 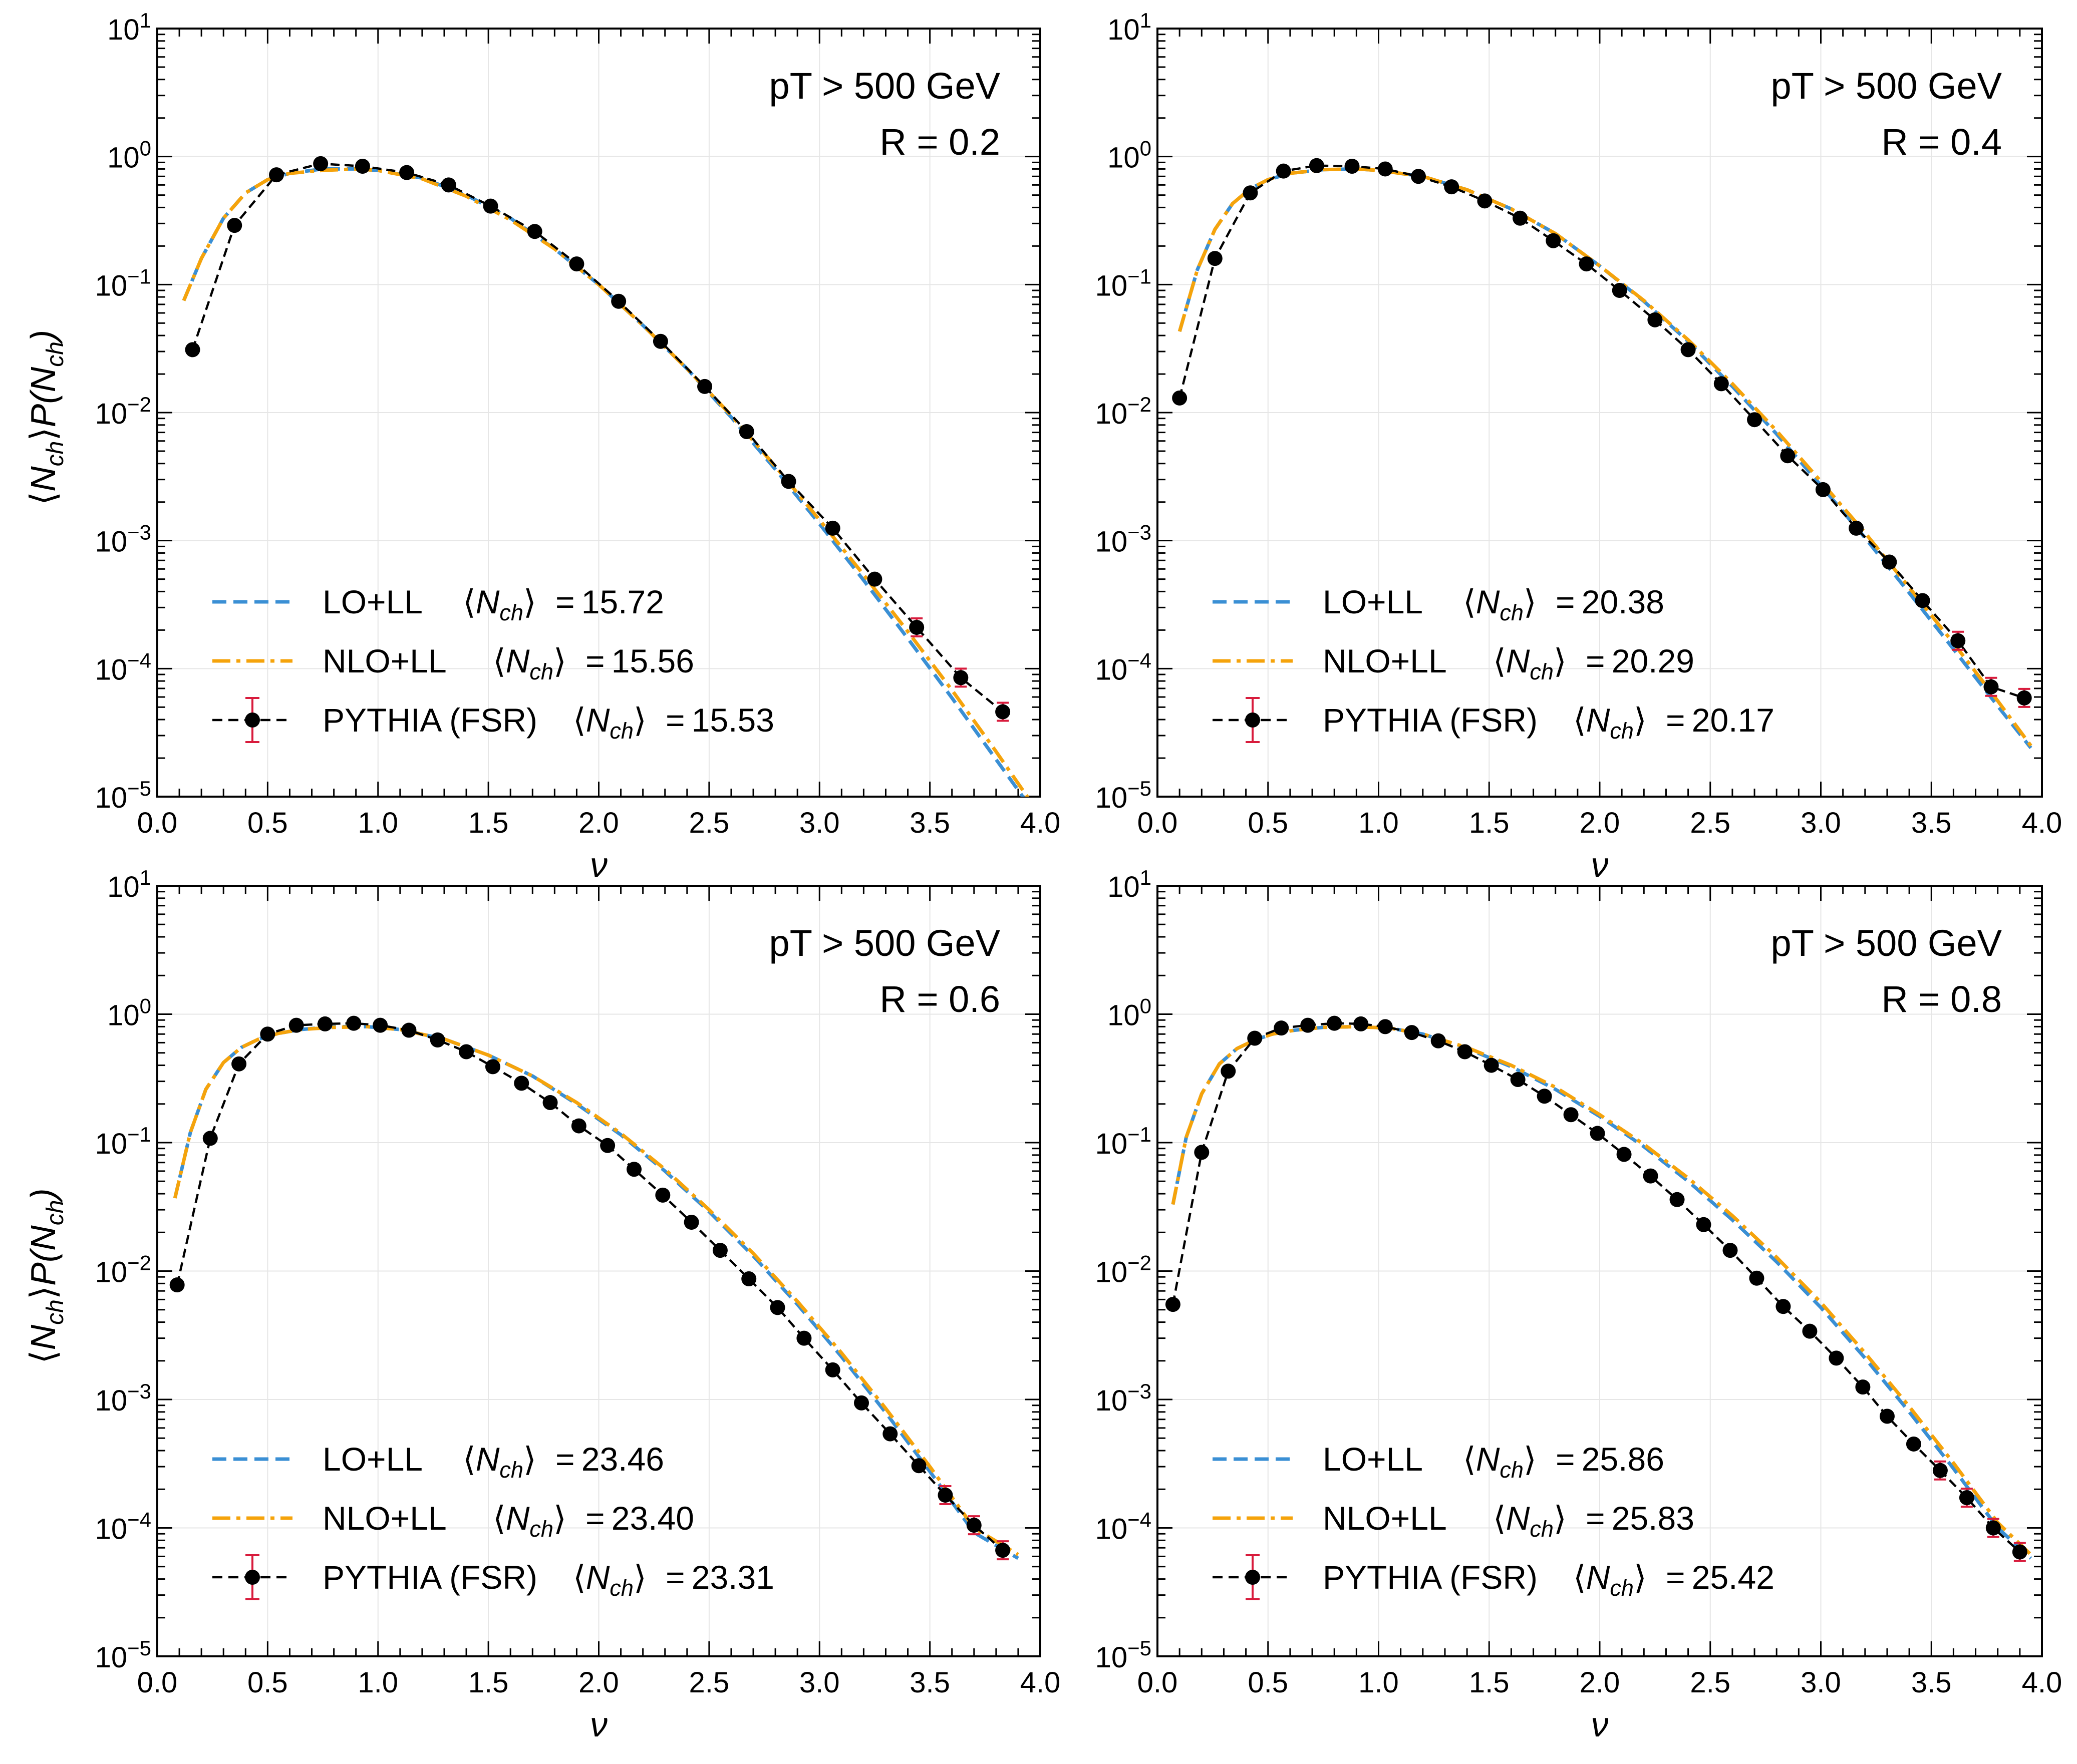 I want to click on legend-label-2: NLO+LL, so click(x=385, y=1518).